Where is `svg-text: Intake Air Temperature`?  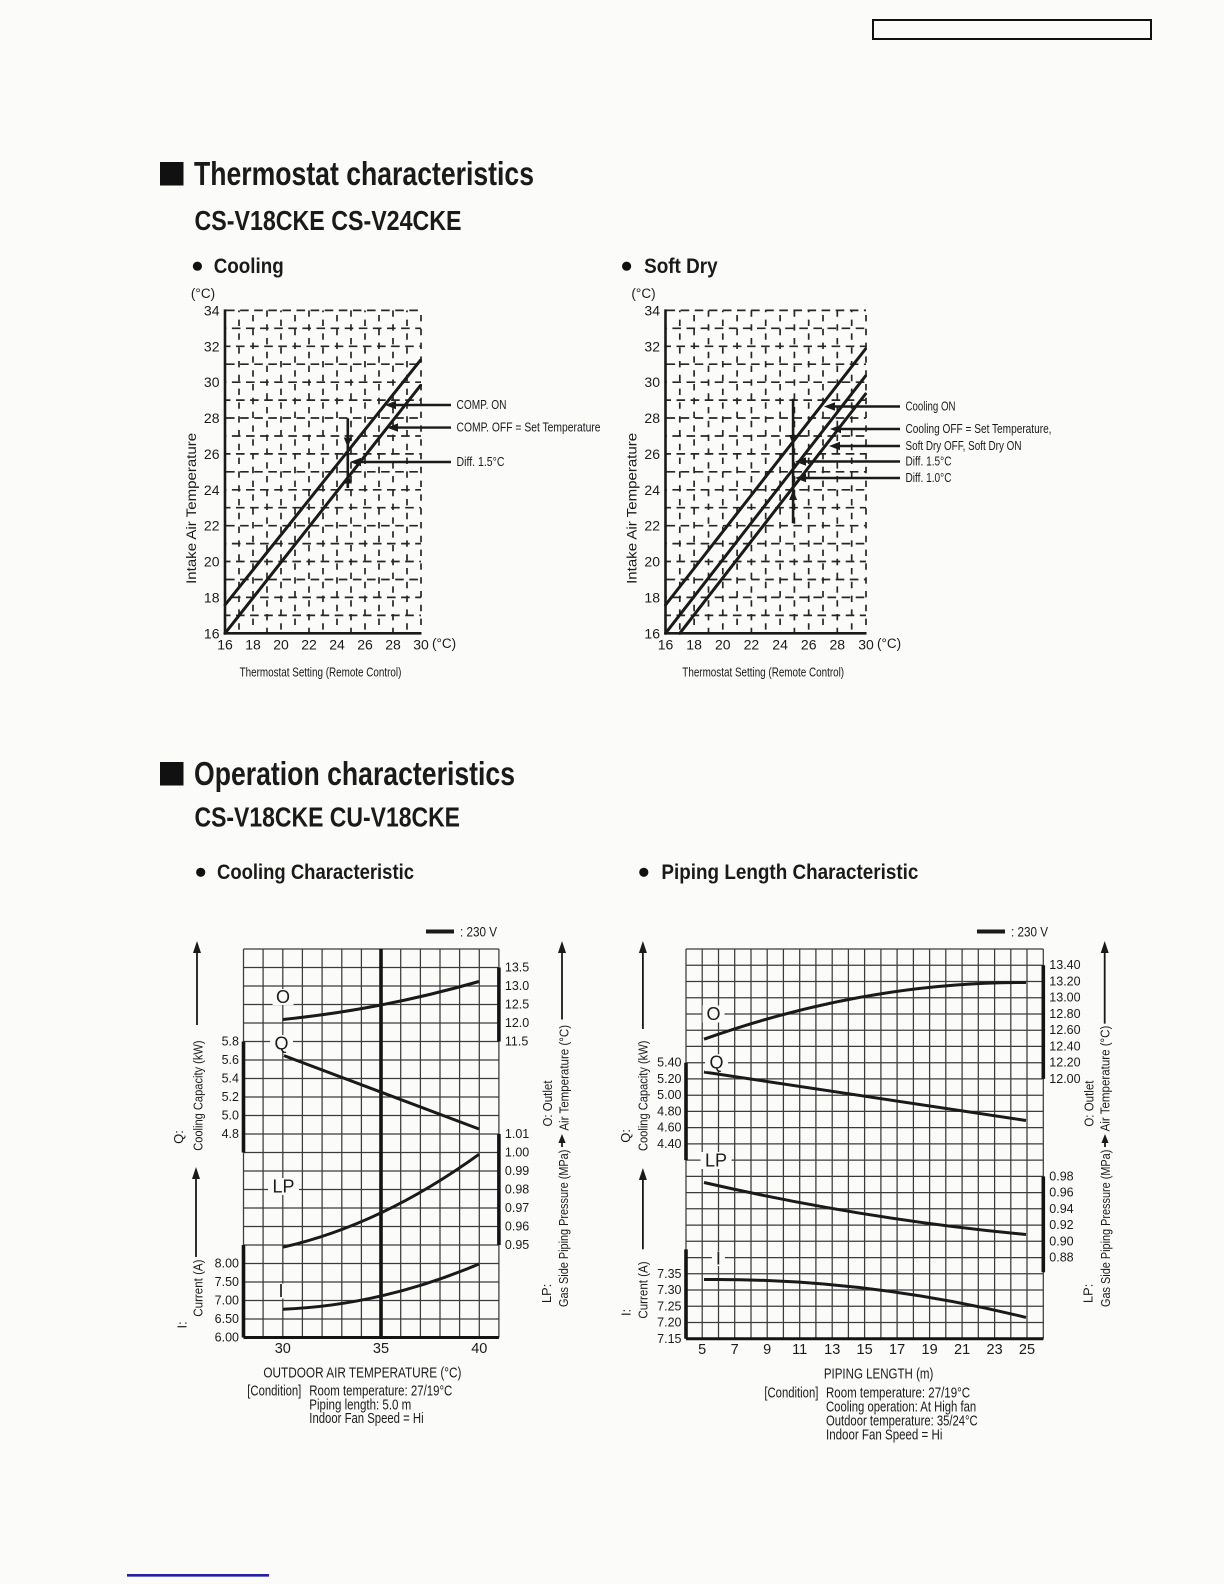
svg-text: Intake Air Temperature is located at coordinates (191, 508).